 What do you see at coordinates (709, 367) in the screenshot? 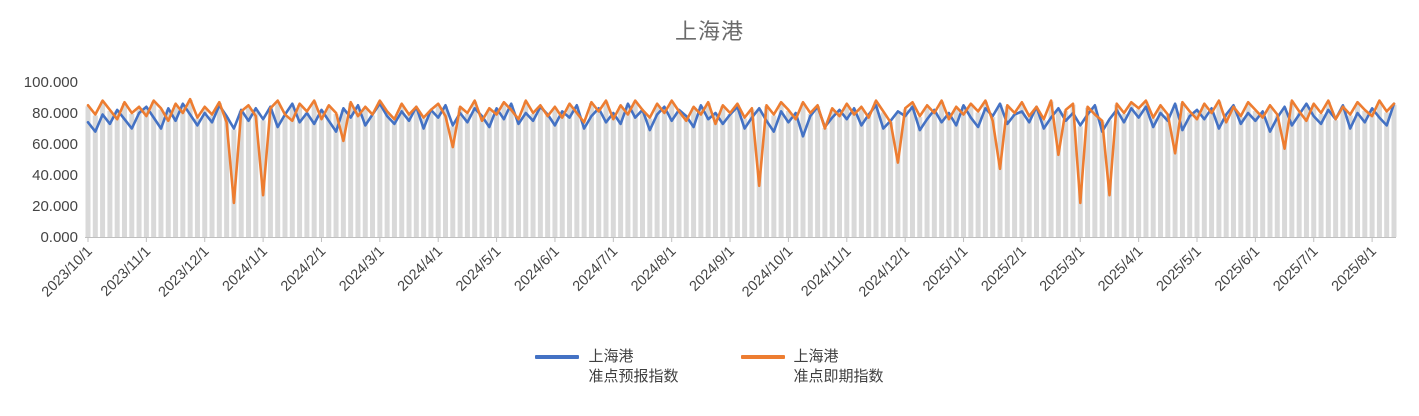
I see `legend: 上海港 准点预报指数 上海港 准点即期指数` at bounding box center [709, 367].